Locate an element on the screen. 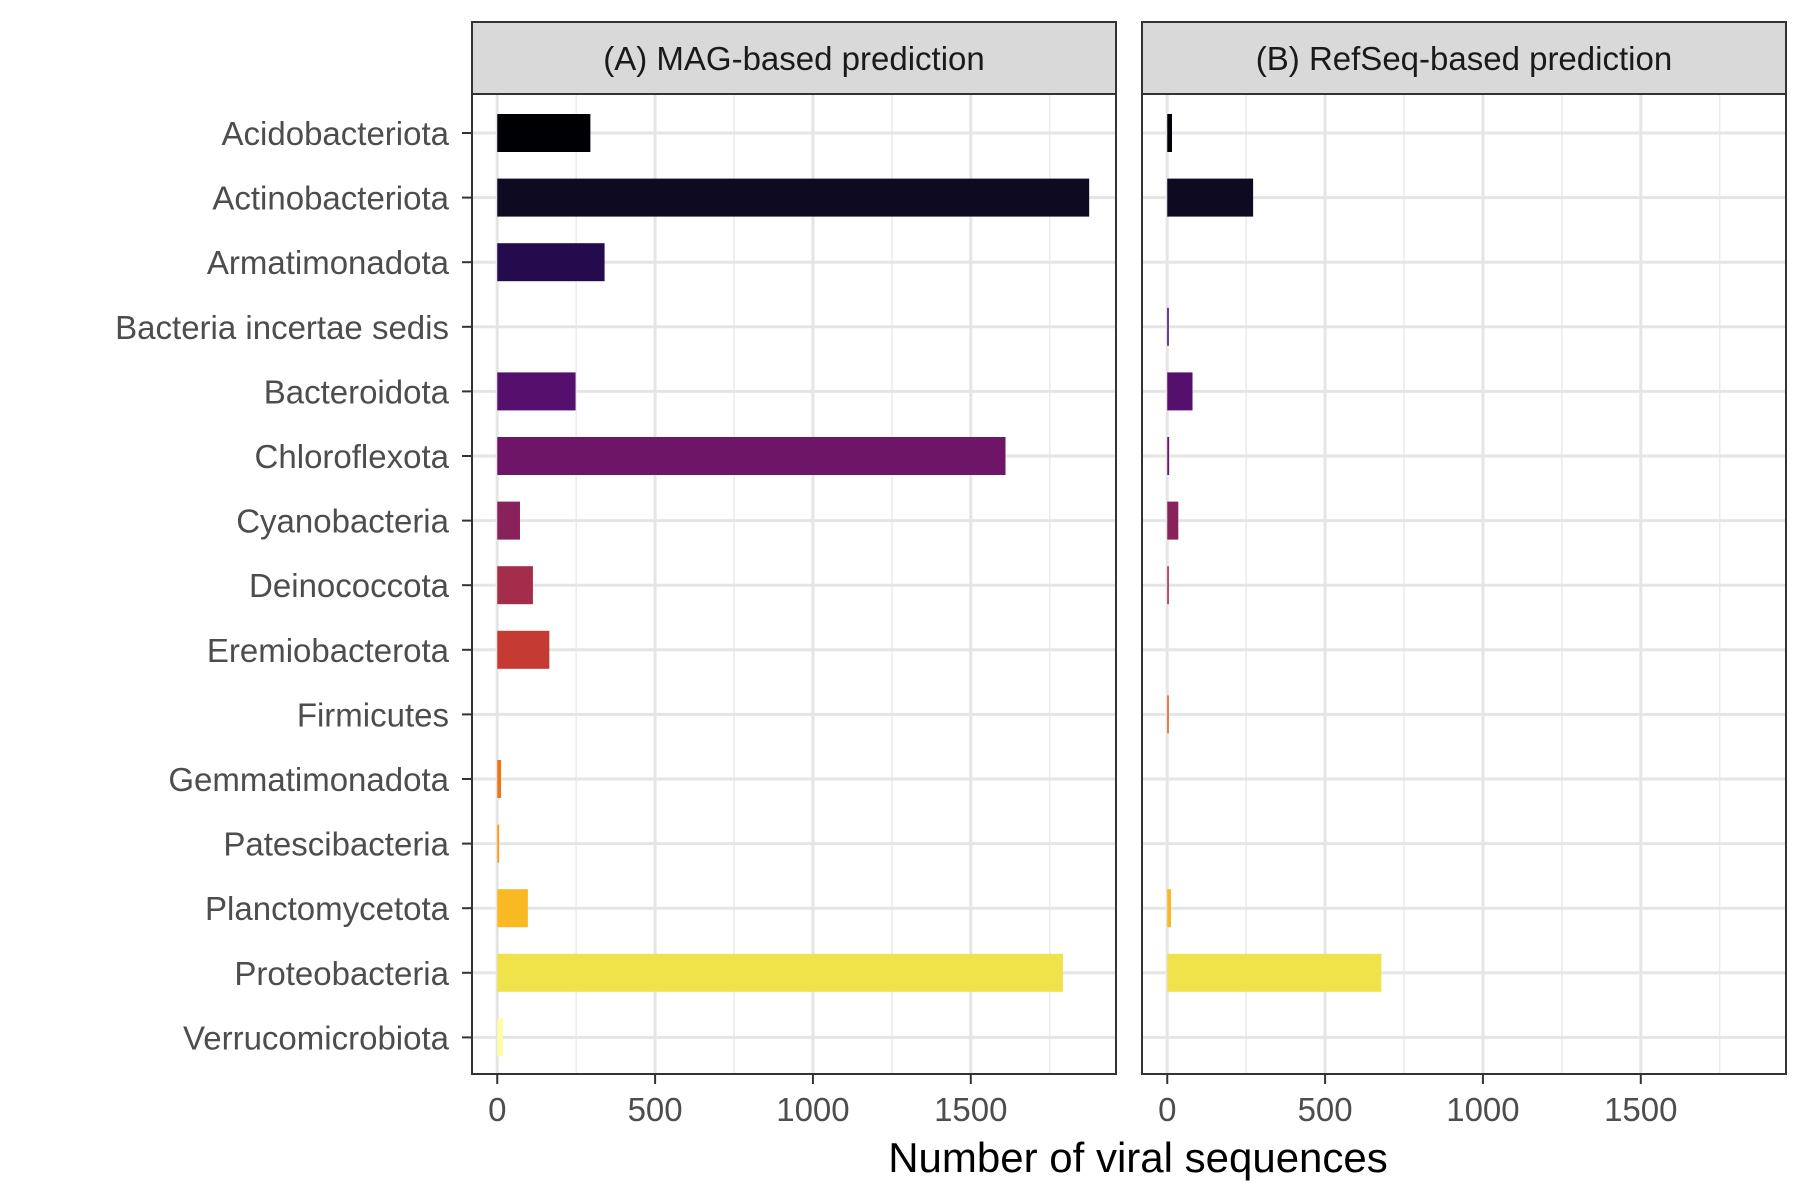 The height and width of the screenshot is (1200, 1800). category-label: Cyanobacteria is located at coordinates (342, 521).